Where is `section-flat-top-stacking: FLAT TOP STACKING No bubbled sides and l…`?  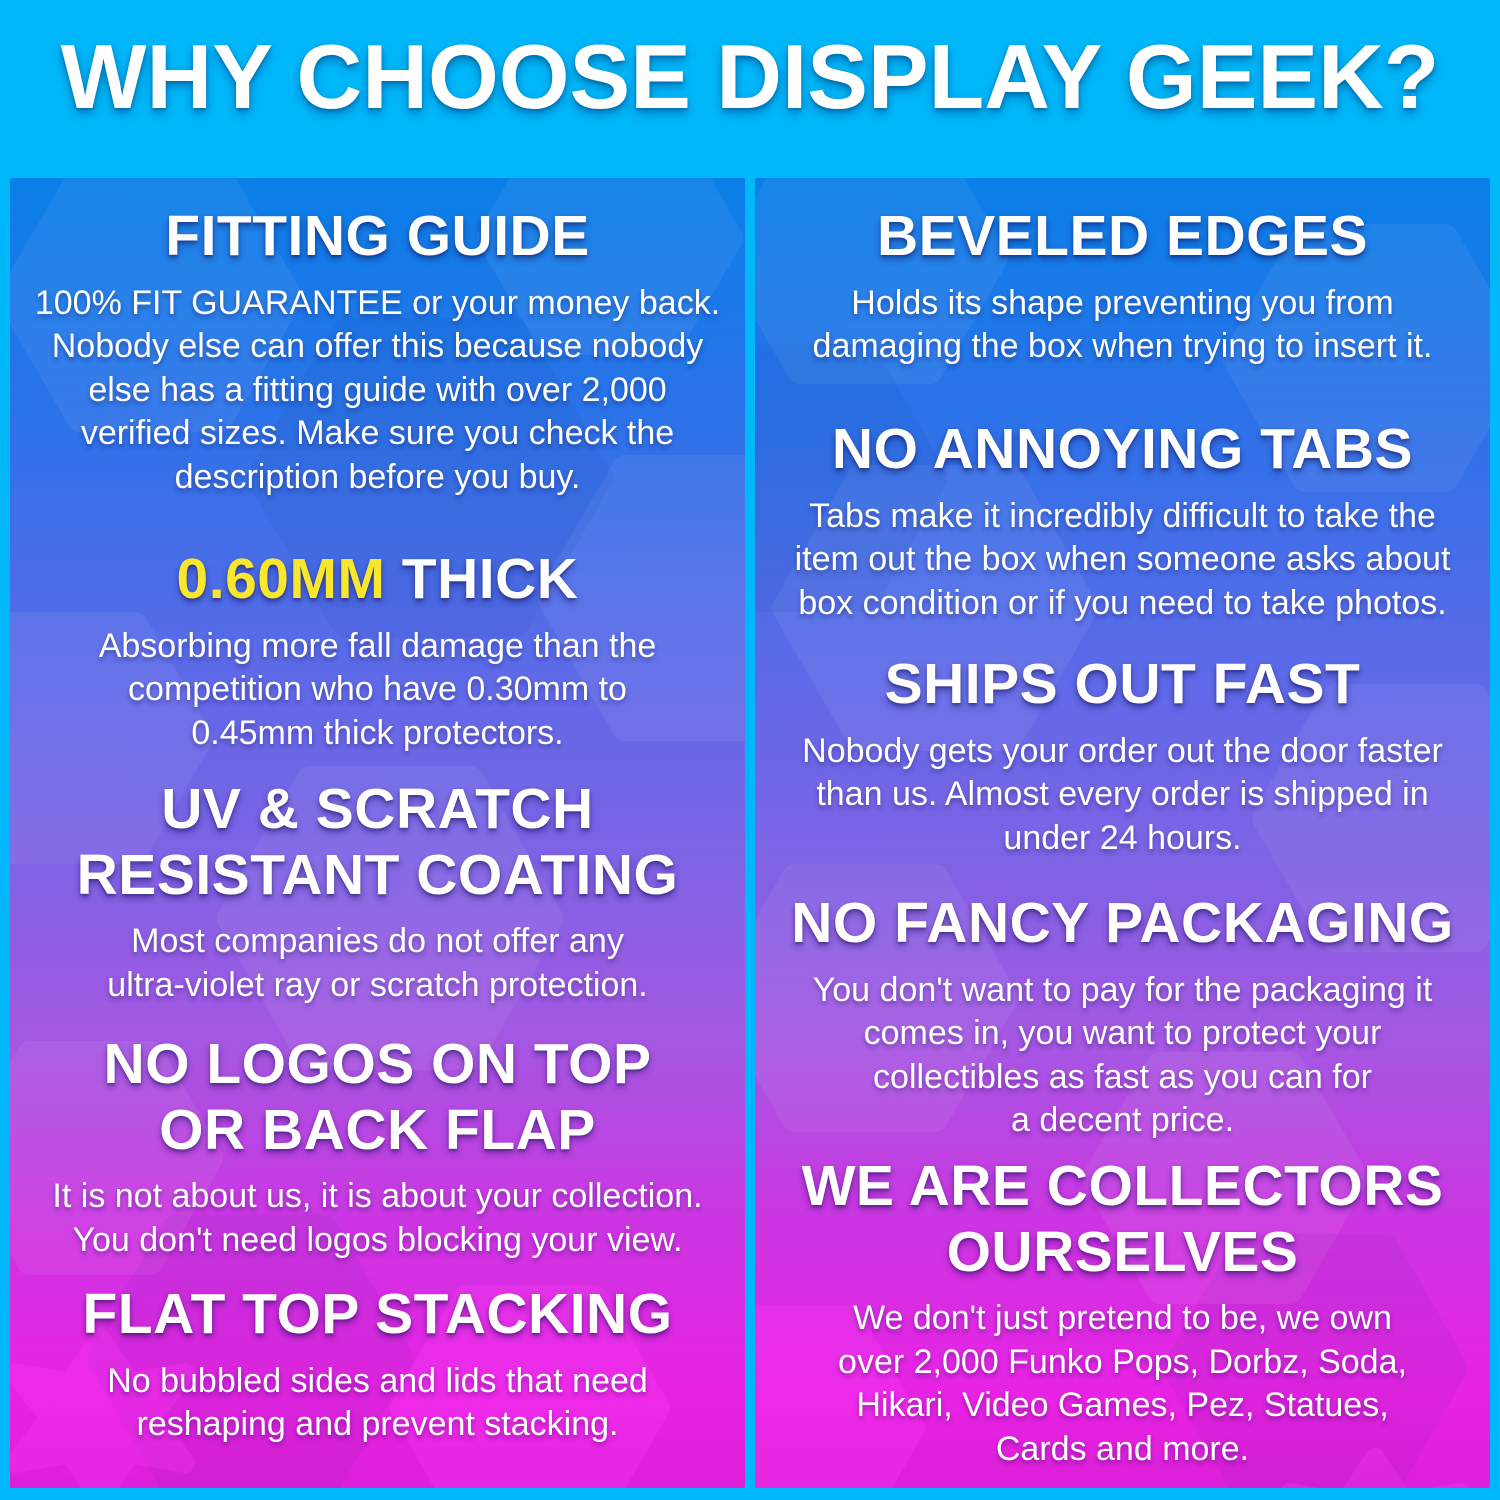
section-flat-top-stacking: FLAT TOP STACKING No bubbled sides and l… is located at coordinates (377, 1364).